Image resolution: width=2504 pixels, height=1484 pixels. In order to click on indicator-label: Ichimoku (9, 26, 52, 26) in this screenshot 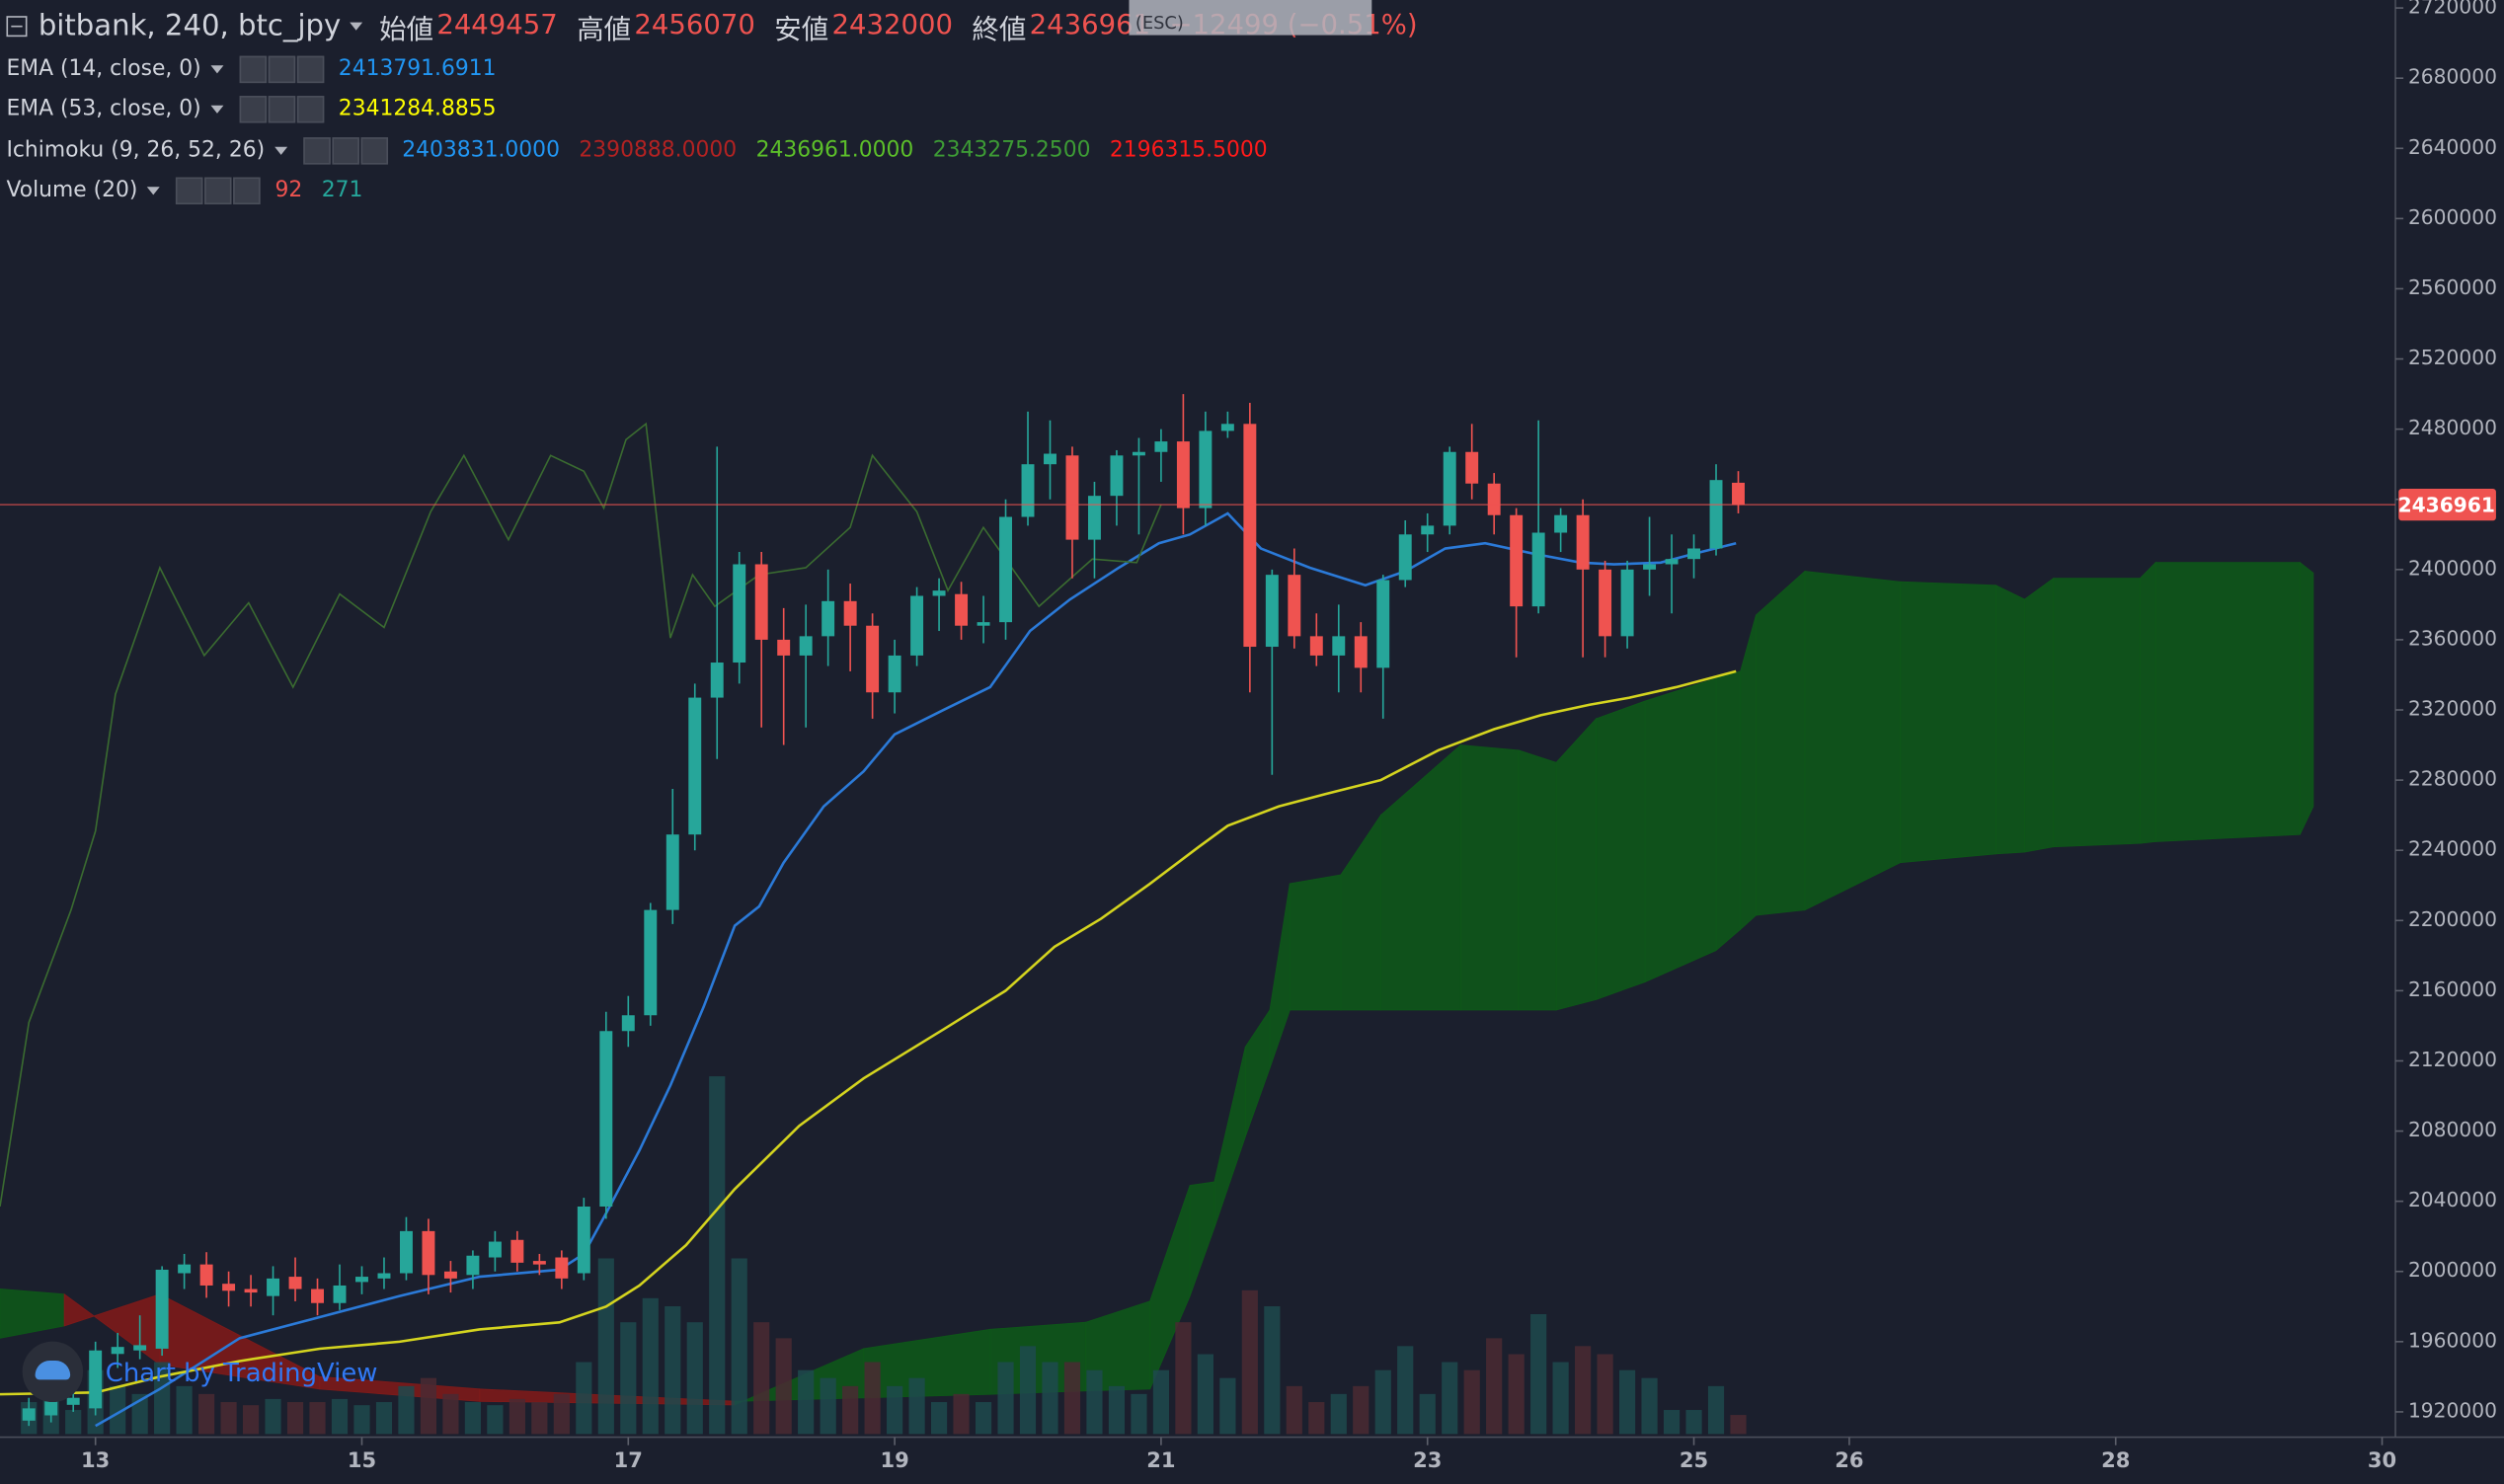, I will do `click(136, 150)`.